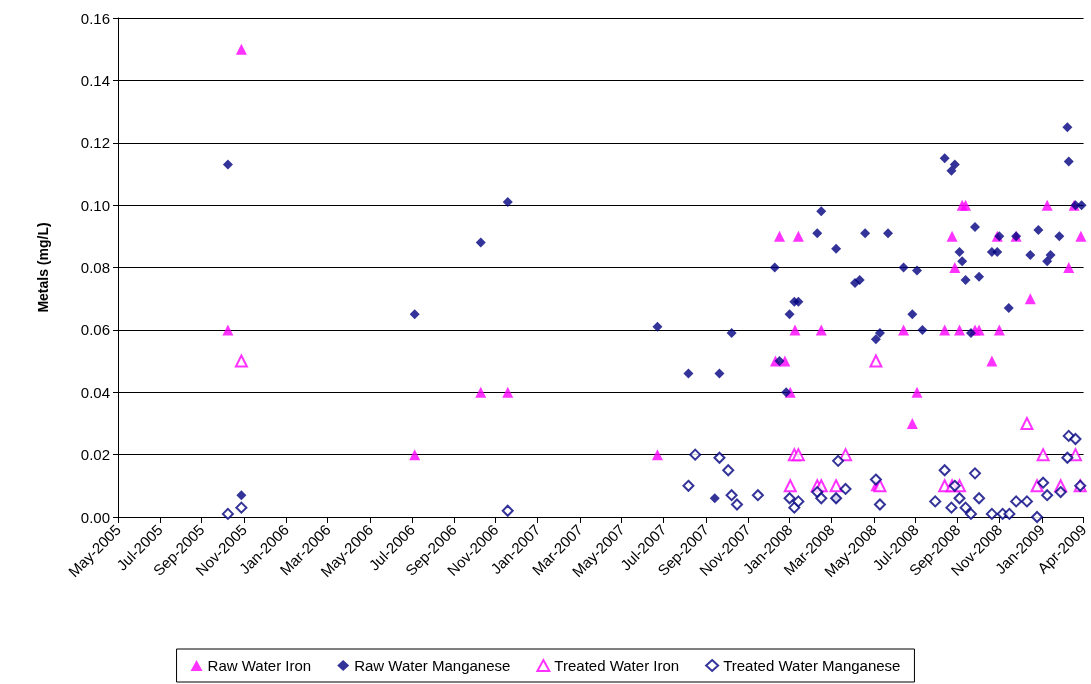 Image resolution: width=1091 pixels, height=684 pixels. Describe the element at coordinates (95, 267) in the screenshot. I see `y-tick-label: 0.08` at that location.